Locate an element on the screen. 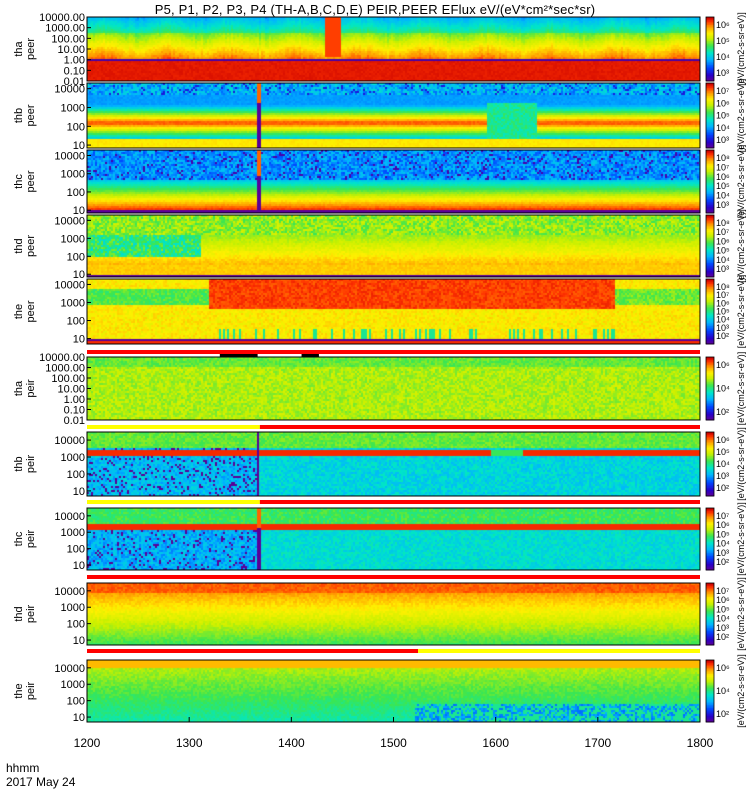 The width and height of the screenshot is (750, 800). y-tick-label: 1000 is located at coordinates (73, 608).